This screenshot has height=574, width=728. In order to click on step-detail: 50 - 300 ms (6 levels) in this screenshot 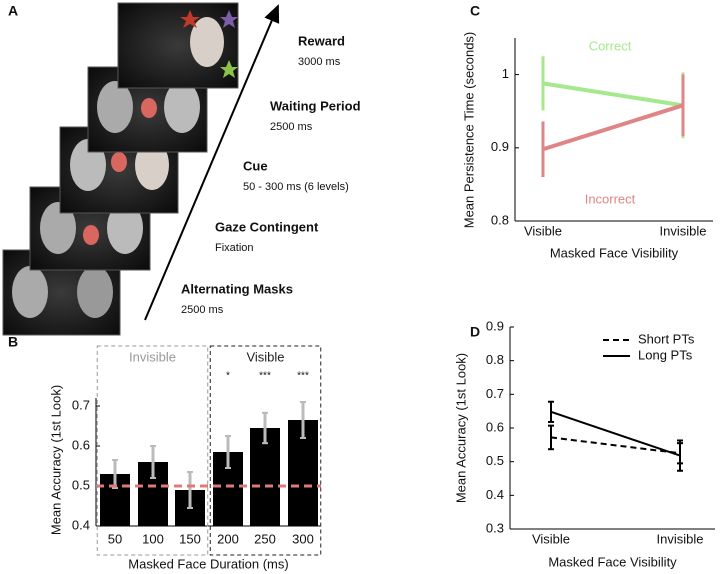, I will do `click(296, 187)`.